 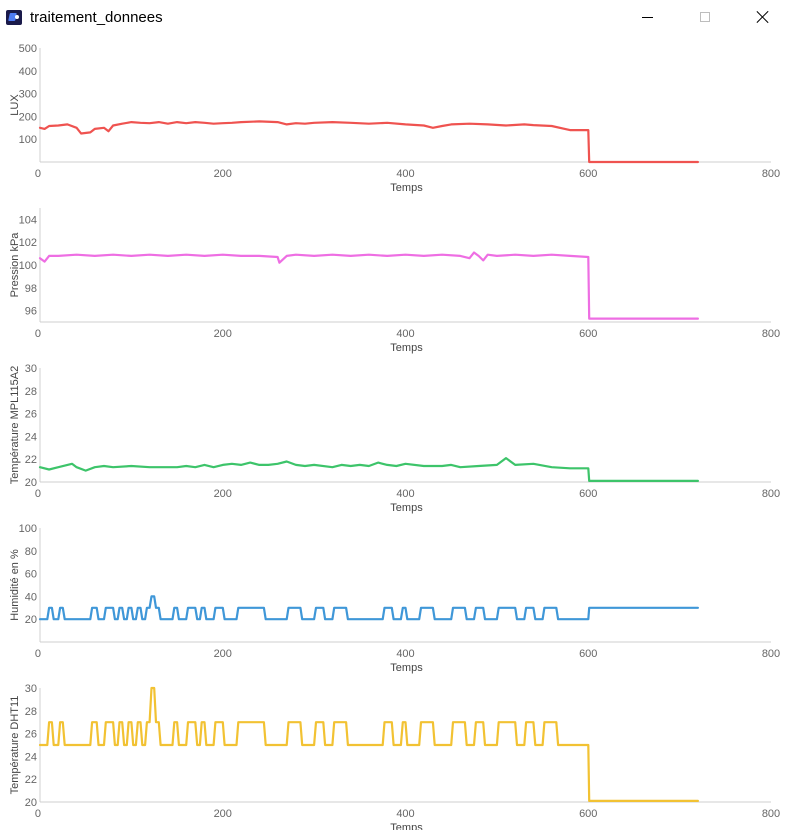 What do you see at coordinates (28, 95) in the screenshot?
I see `y-tick-label: 300` at bounding box center [28, 95].